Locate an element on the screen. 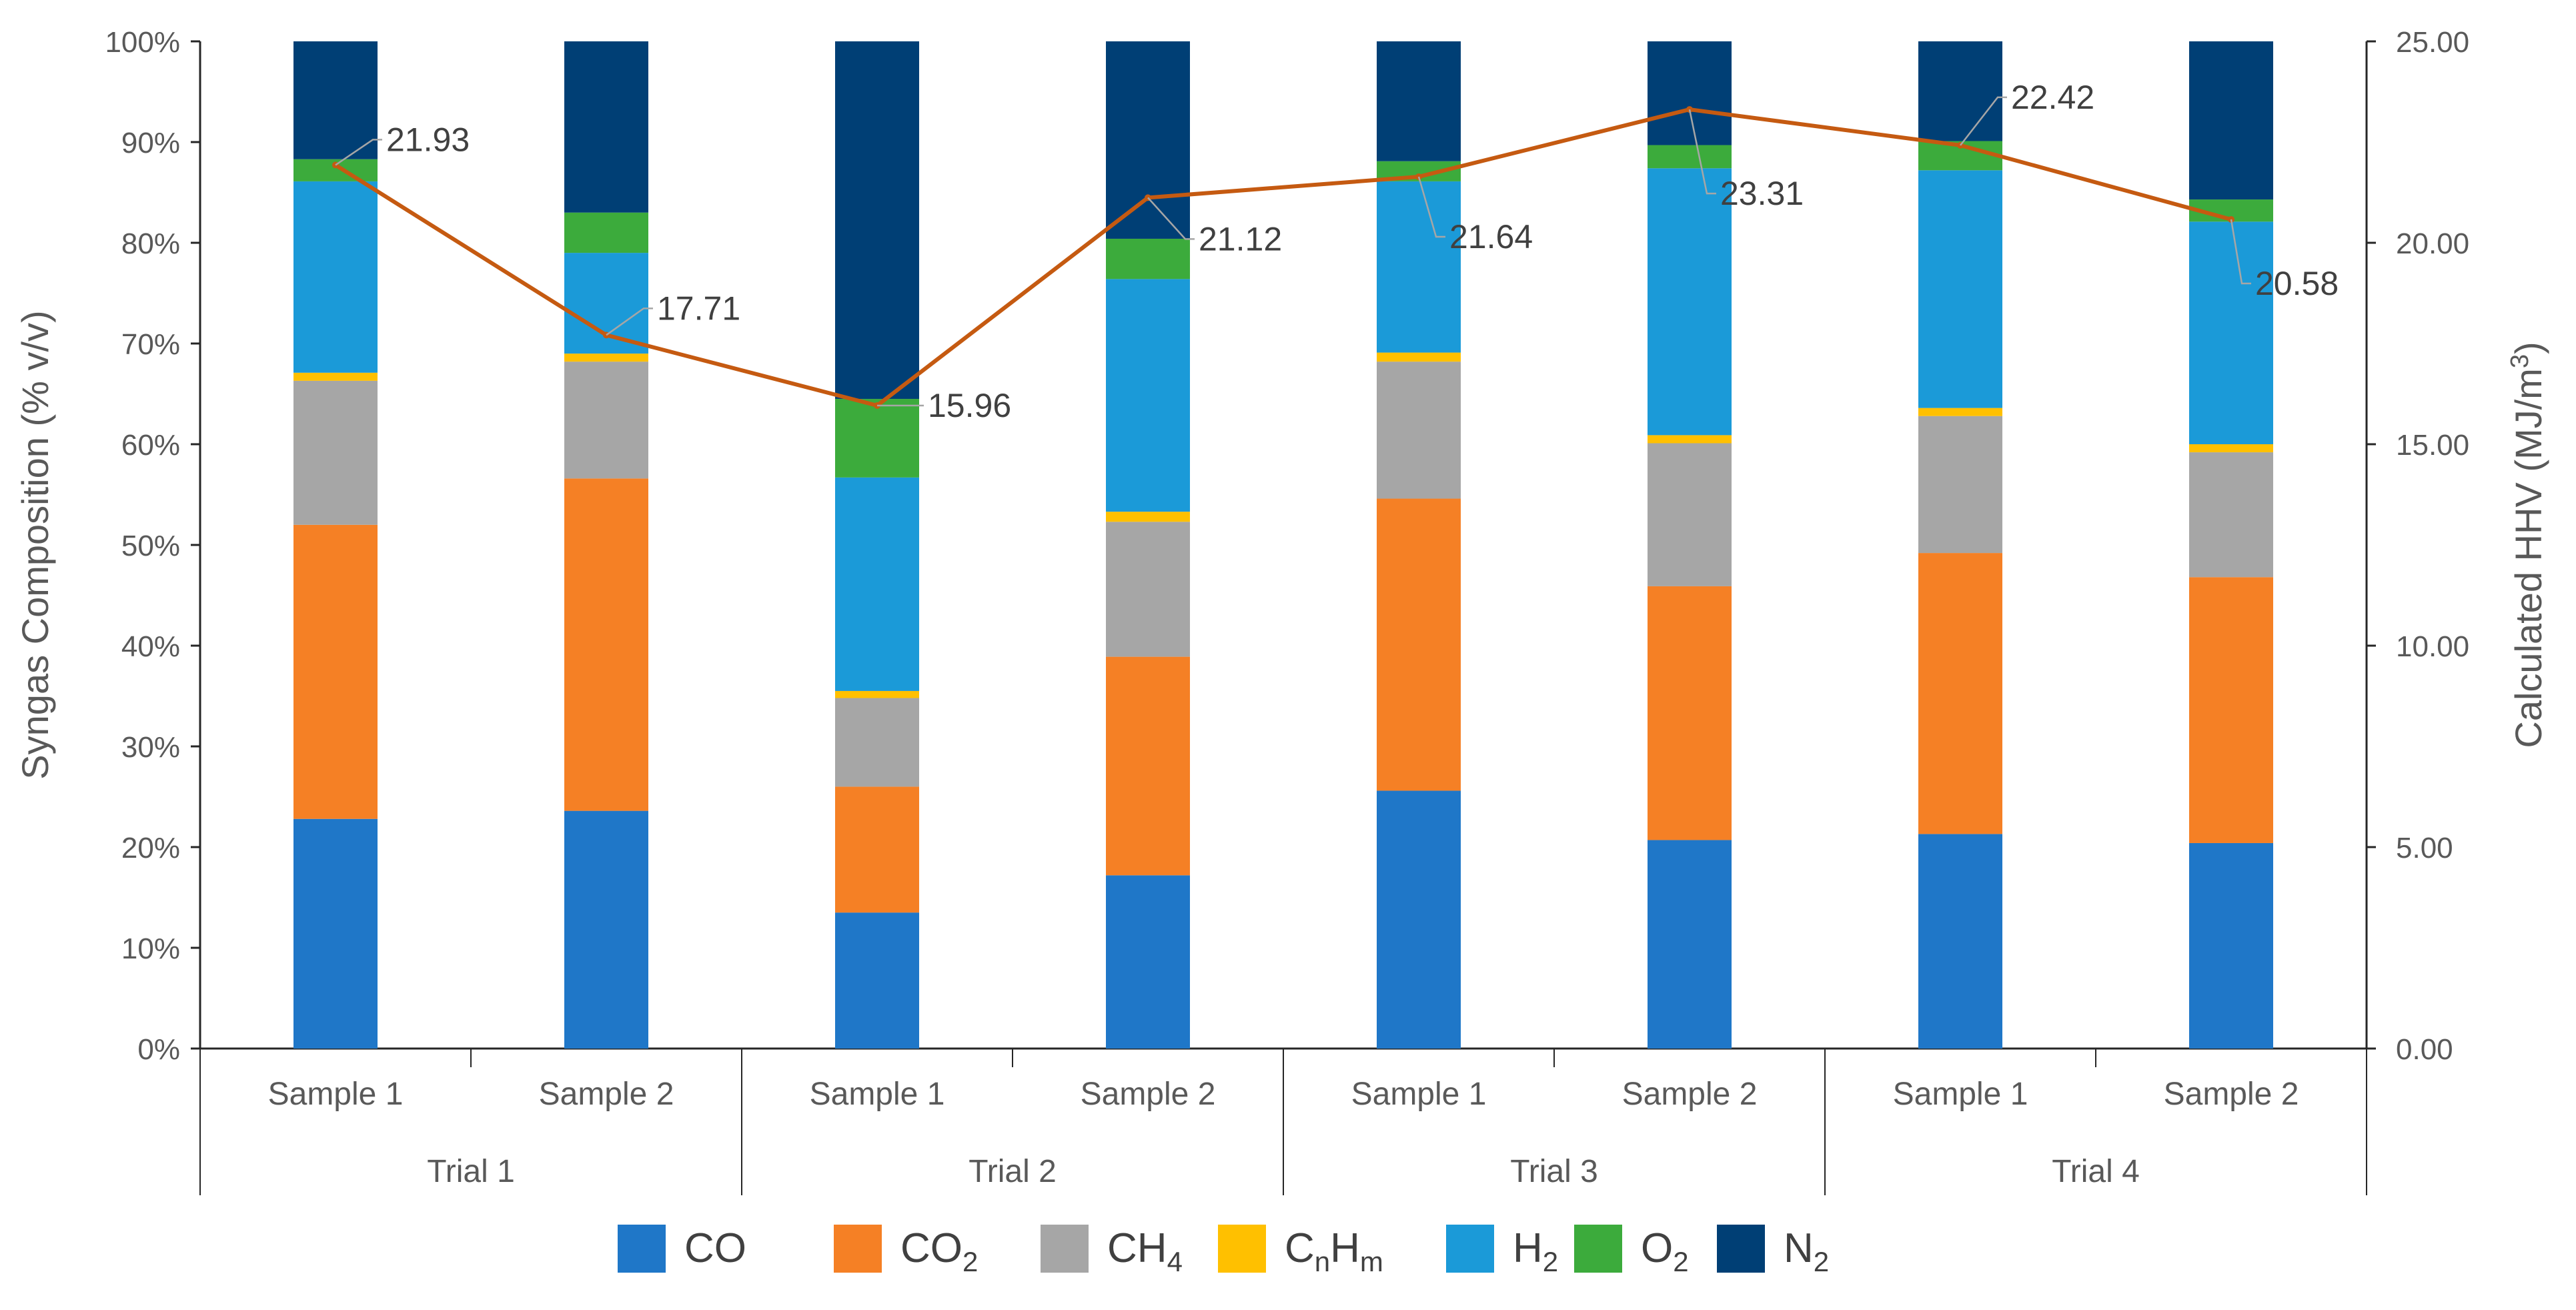  y2-tick-label: 10.00 is located at coordinates (2433, 646).